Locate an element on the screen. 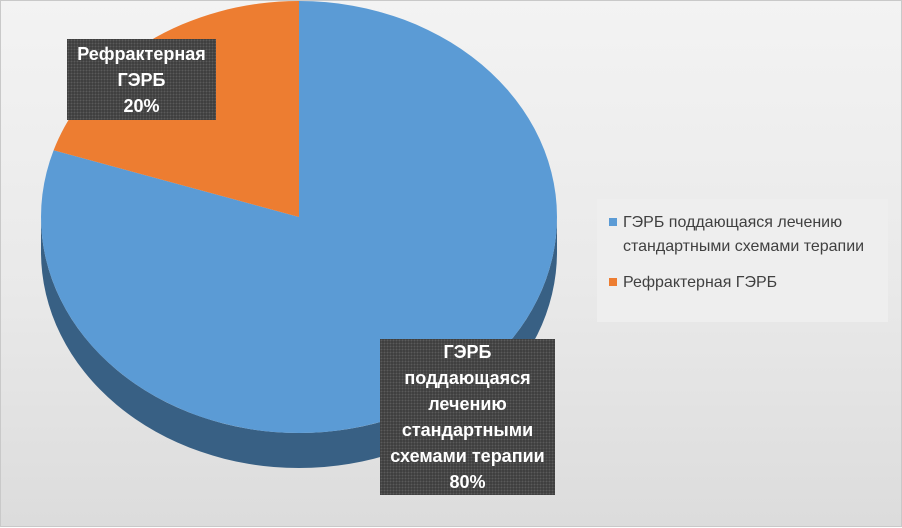 The width and height of the screenshot is (902, 528). legend-swatch-orange is located at coordinates (613, 282).